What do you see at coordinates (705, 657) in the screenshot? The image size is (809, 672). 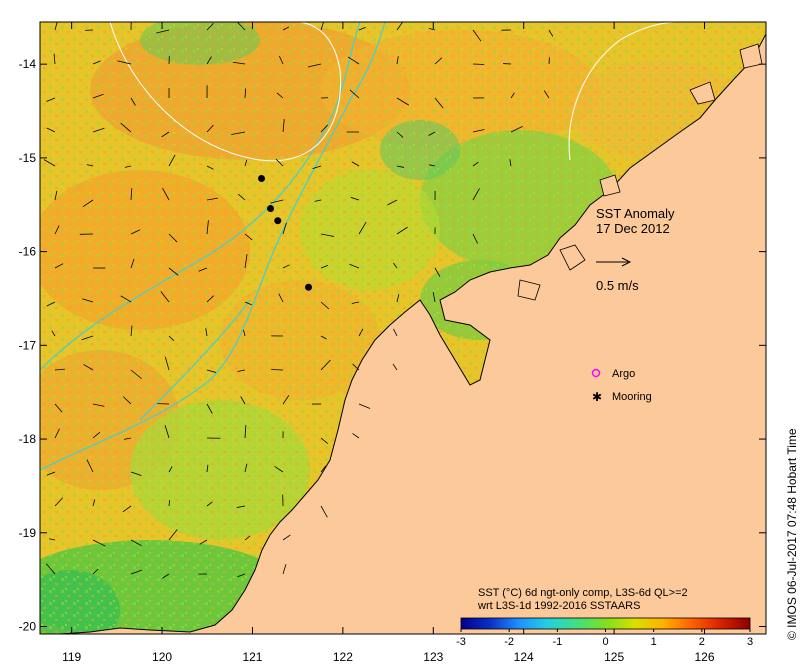 I see `x-tick-label: 126` at bounding box center [705, 657].